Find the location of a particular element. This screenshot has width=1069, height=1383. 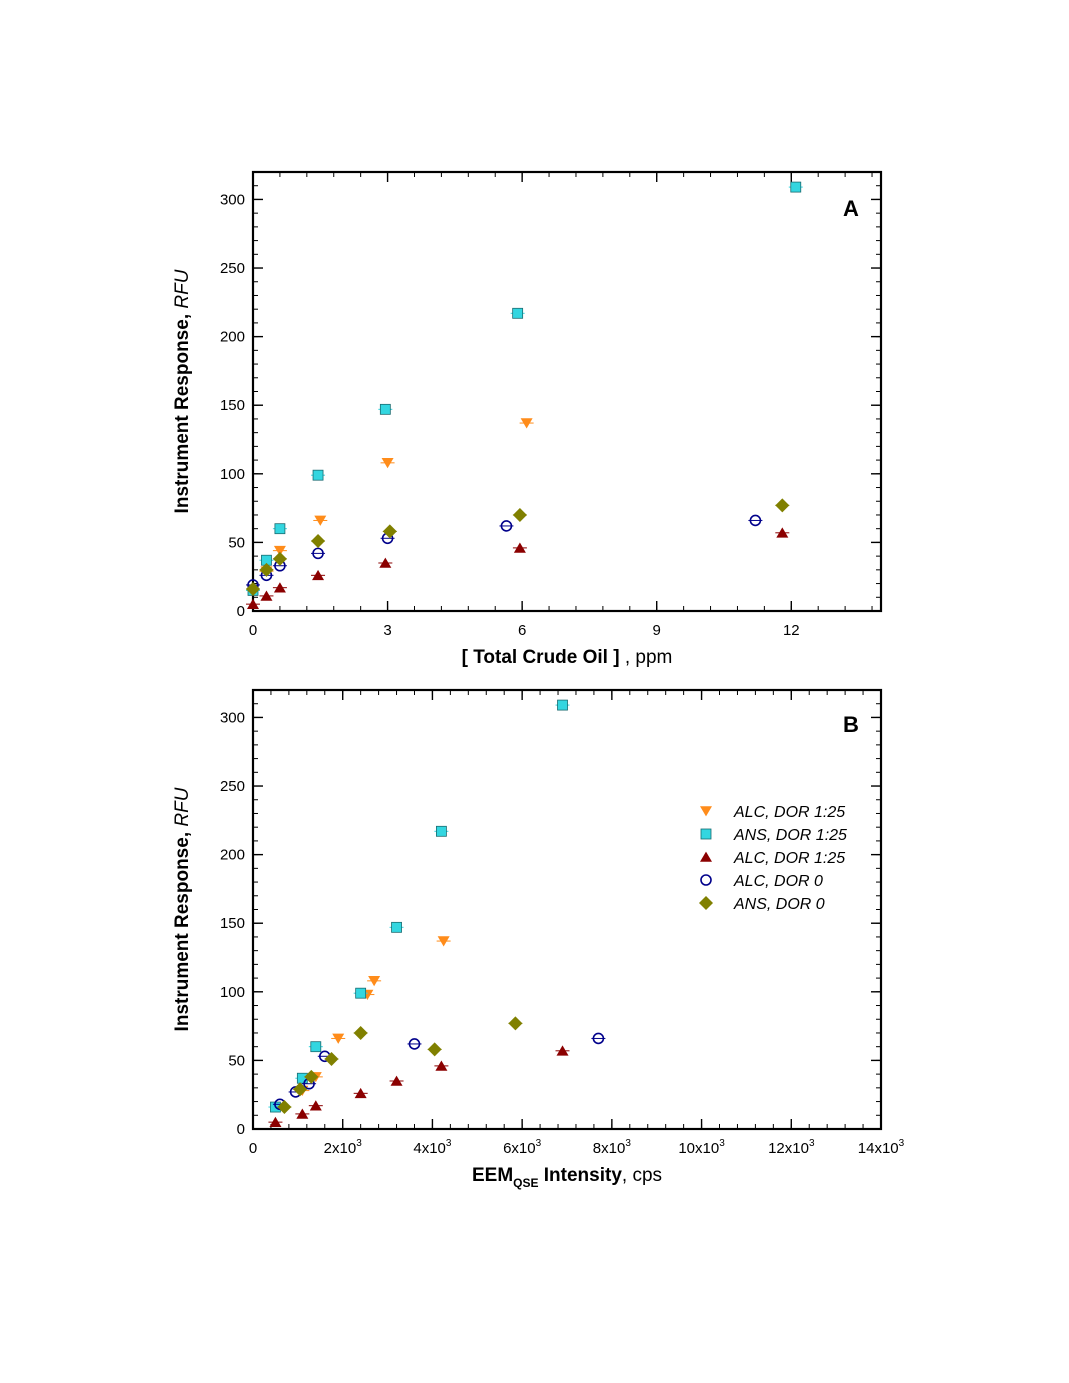

panel-letter: A is located at coordinates (851, 208).